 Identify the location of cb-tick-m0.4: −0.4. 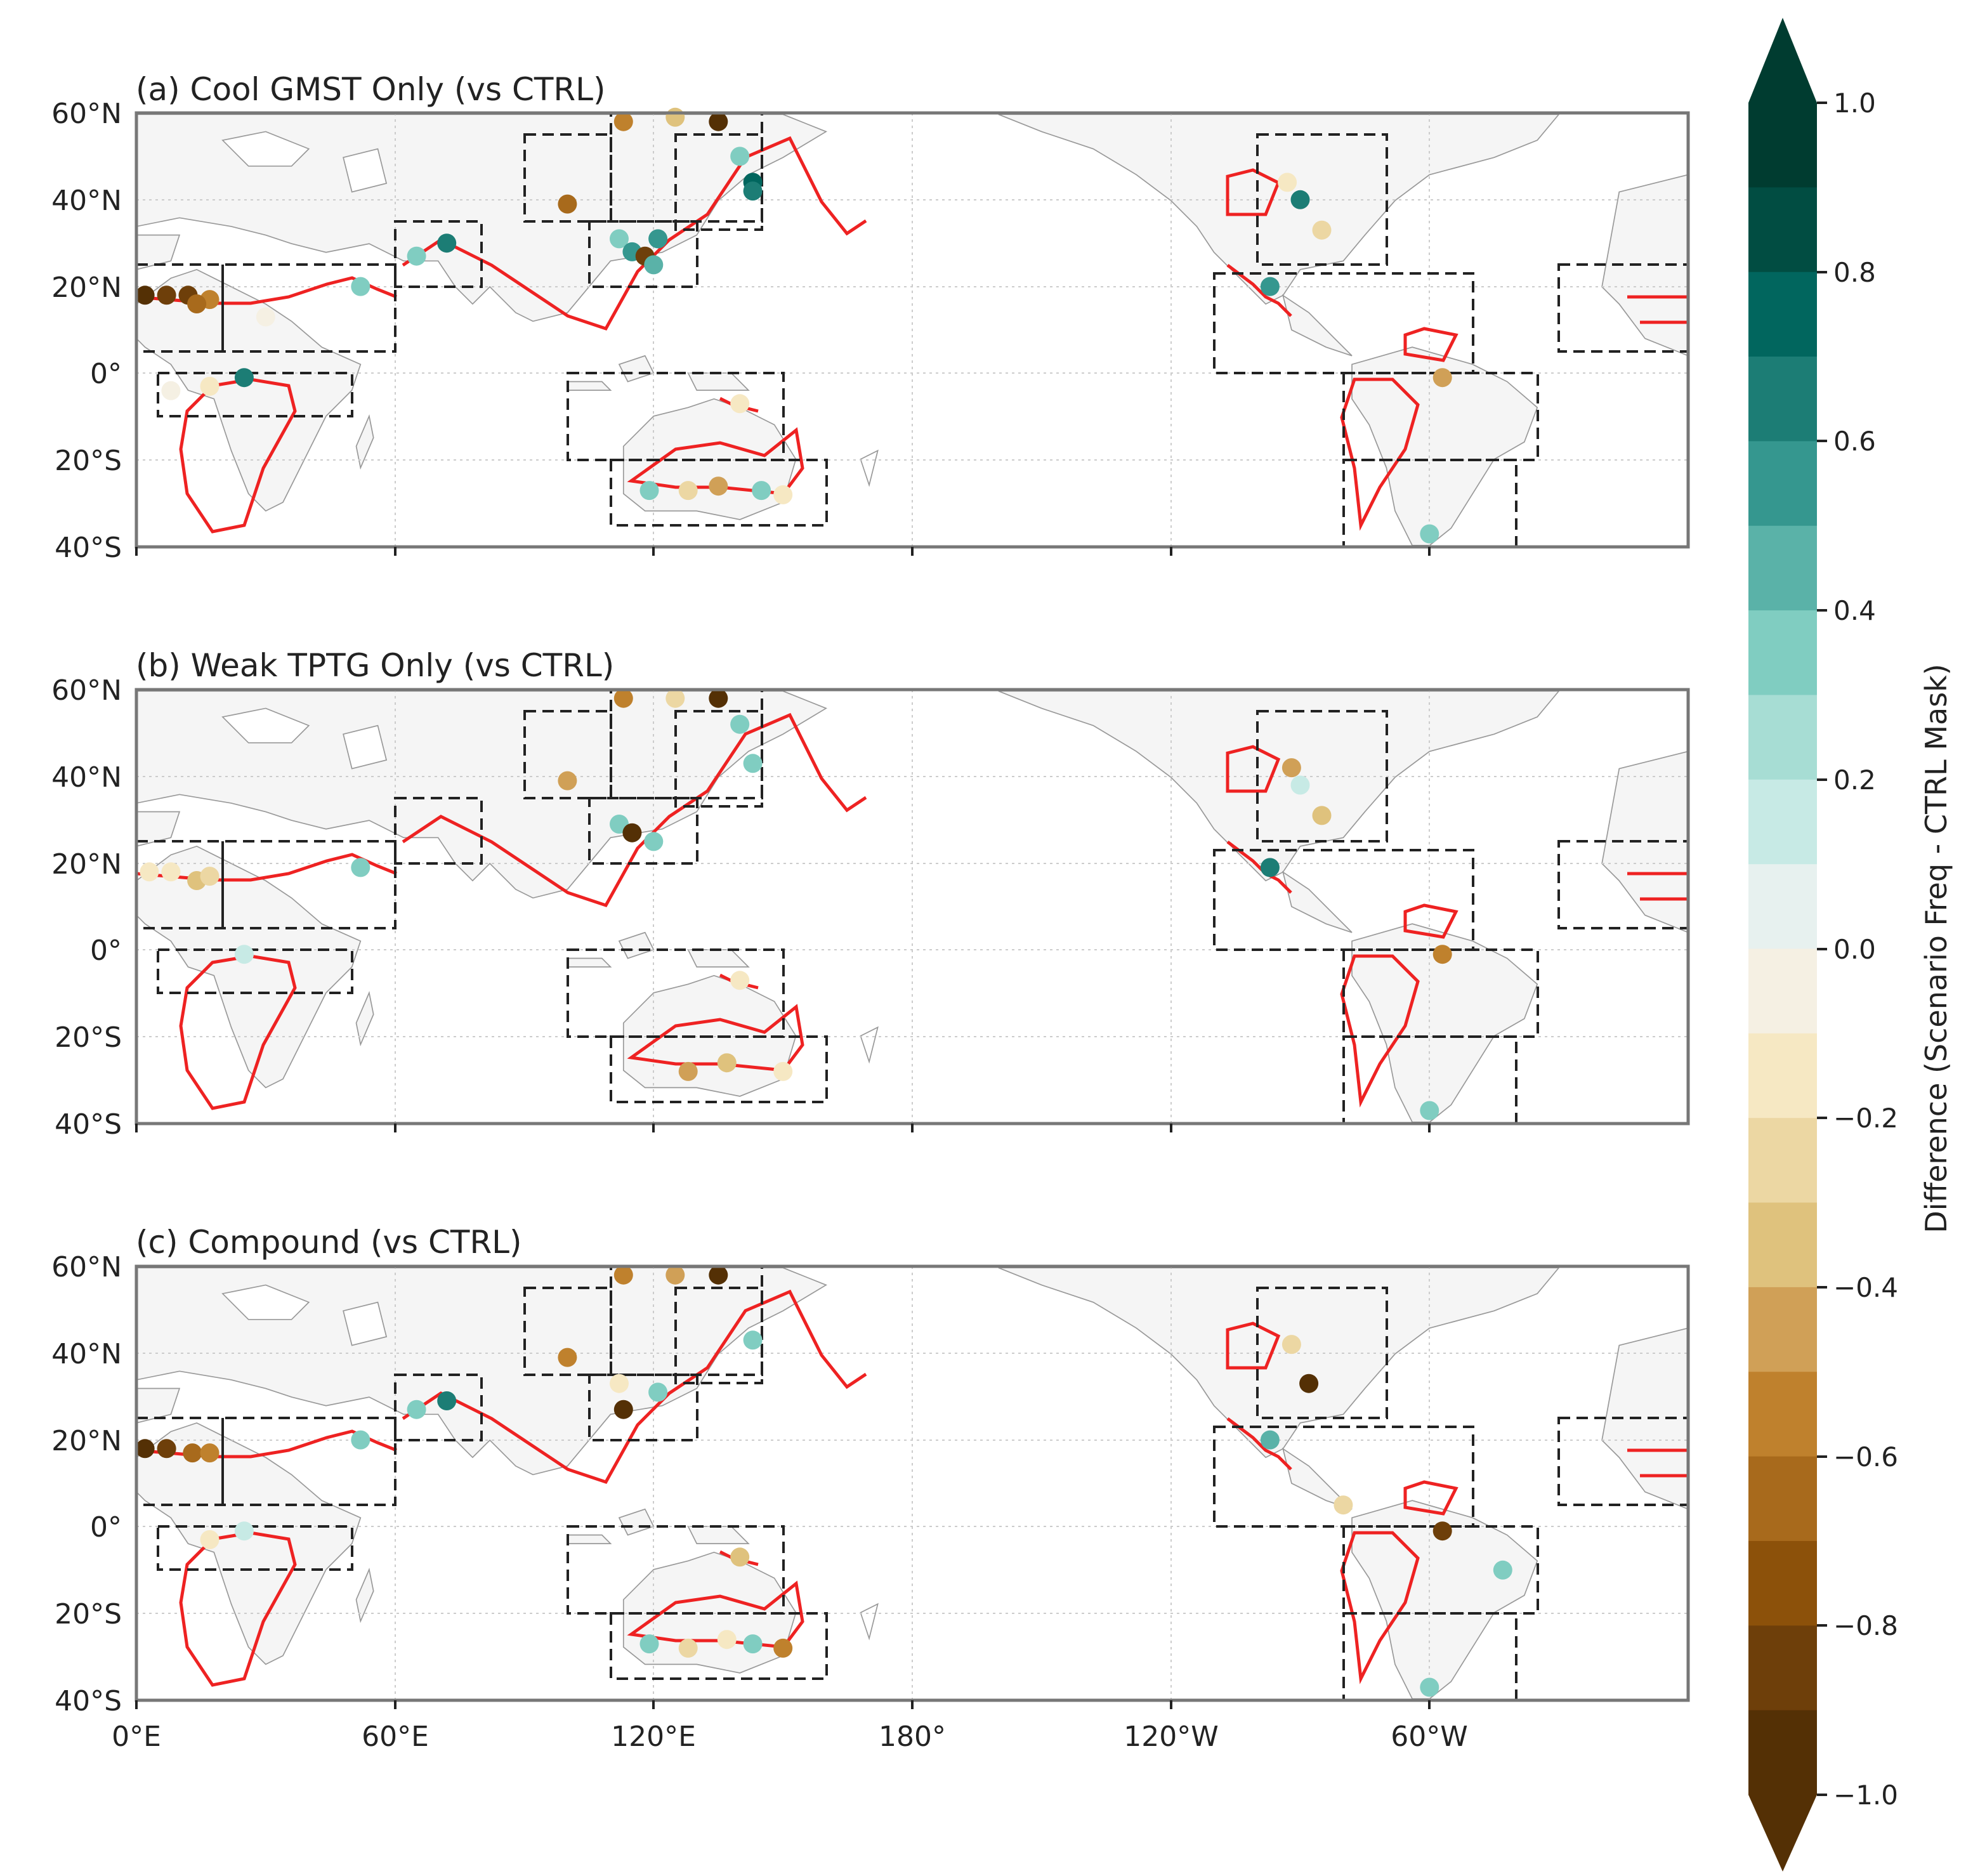
(1866, 1287).